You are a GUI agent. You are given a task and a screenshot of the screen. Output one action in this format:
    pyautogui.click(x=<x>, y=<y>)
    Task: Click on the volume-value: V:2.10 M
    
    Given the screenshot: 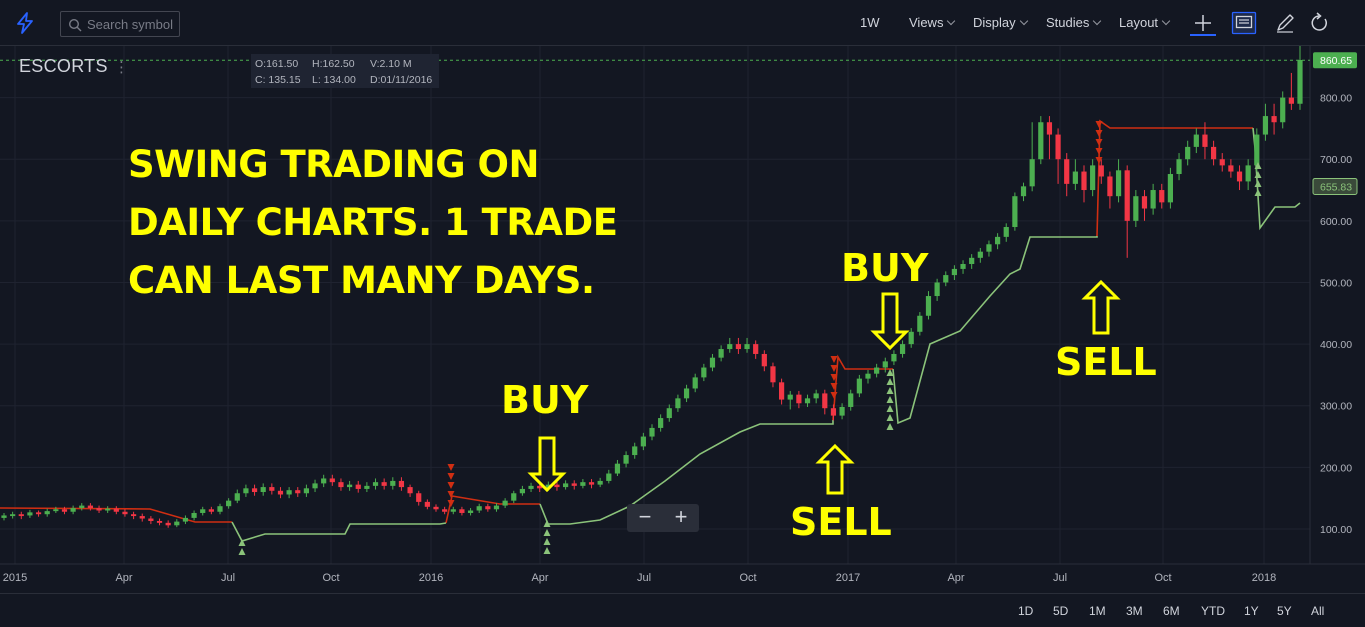 What is the action you would take?
    pyautogui.click(x=391, y=64)
    